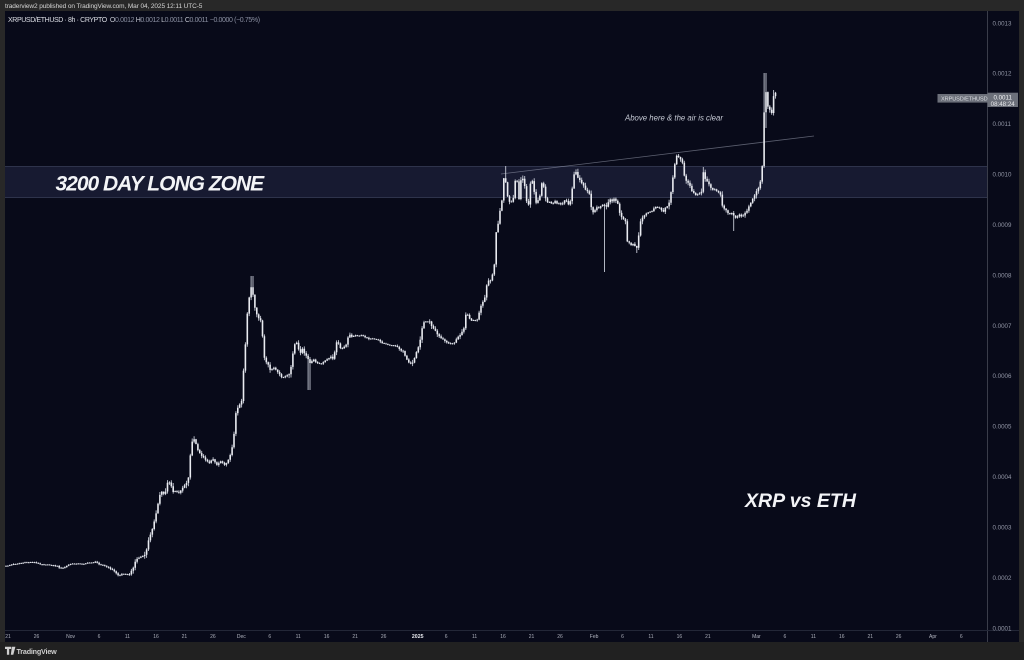 Image resolution: width=1024 pixels, height=660 pixels. I want to click on svg-text: Feb, so click(594, 637).